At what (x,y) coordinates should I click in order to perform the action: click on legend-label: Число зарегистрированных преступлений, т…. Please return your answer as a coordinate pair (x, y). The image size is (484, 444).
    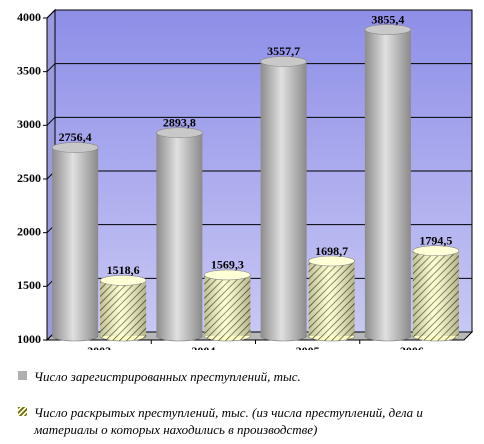
    Looking at the image, I should click on (167, 376).